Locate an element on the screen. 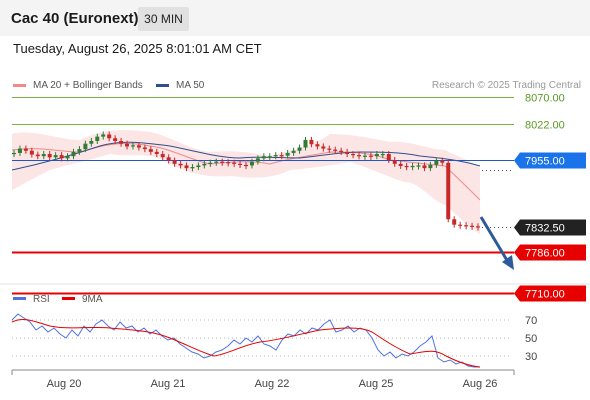 The height and width of the screenshot is (400, 590). last-price-label: 7832.50 is located at coordinates (545, 229).